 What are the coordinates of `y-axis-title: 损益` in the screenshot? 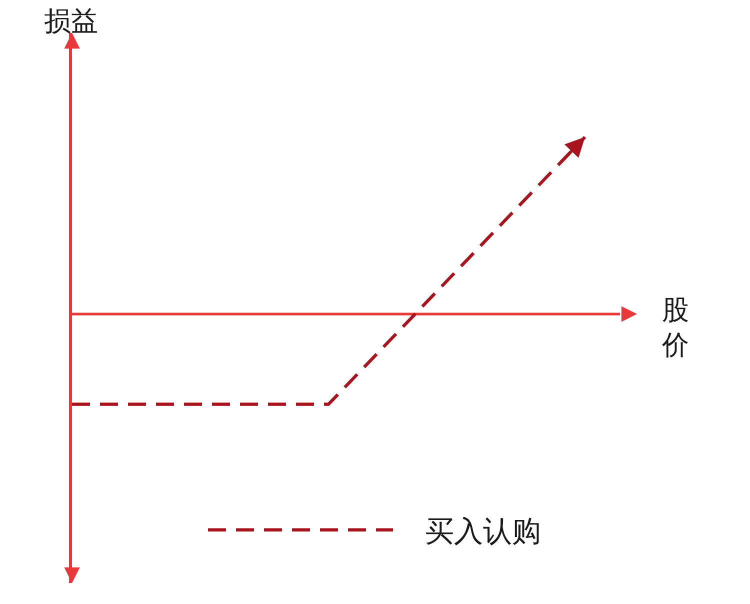 It's located at (71, 21).